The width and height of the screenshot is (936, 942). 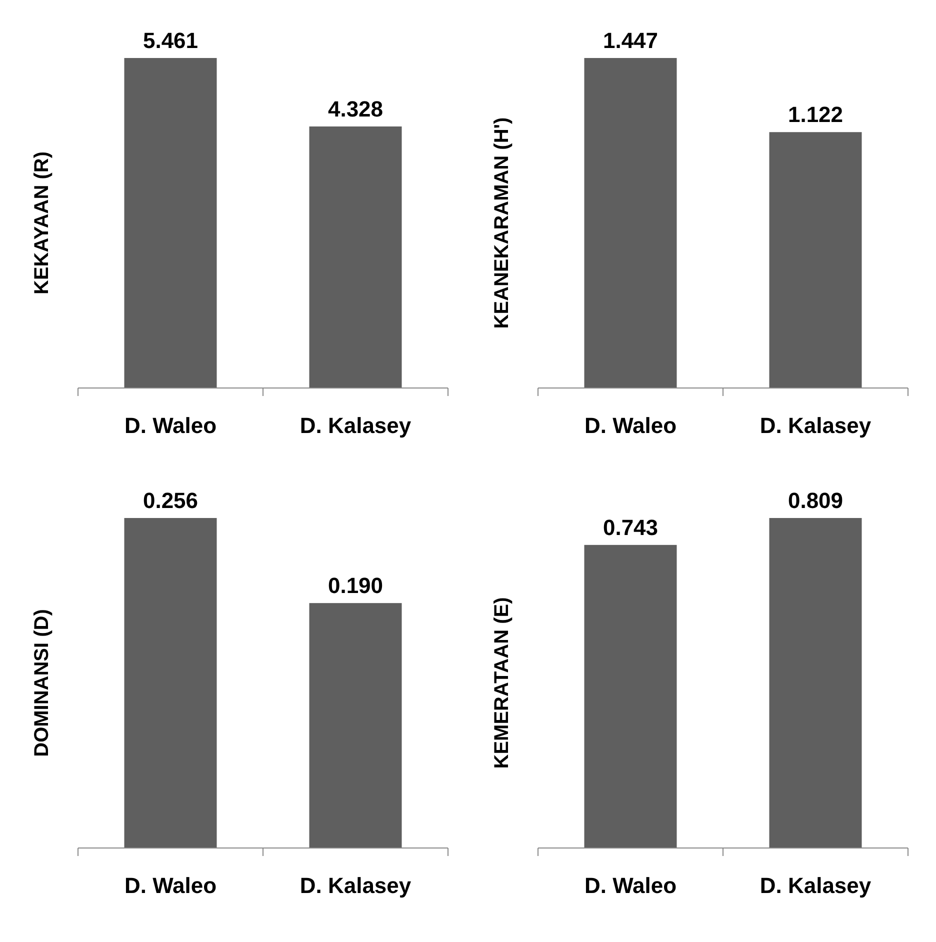 I want to click on data-label: 4.328, so click(x=356, y=109).